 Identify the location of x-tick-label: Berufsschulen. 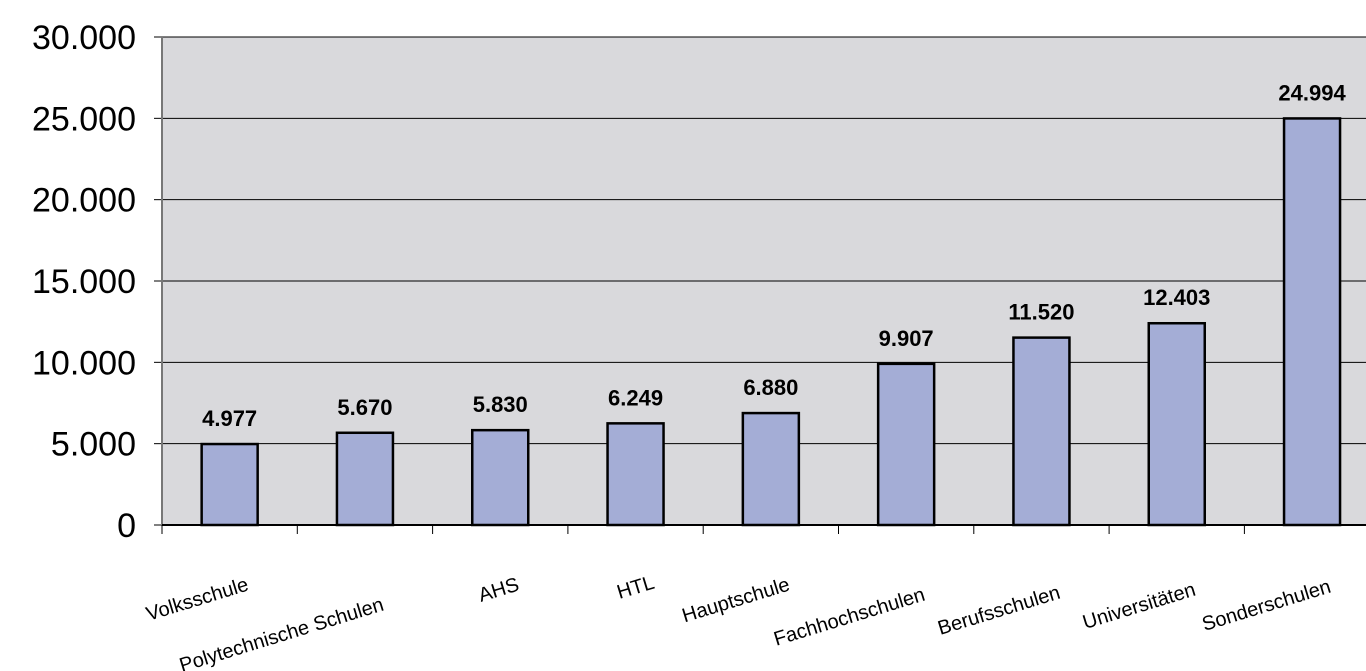
(999, 611).